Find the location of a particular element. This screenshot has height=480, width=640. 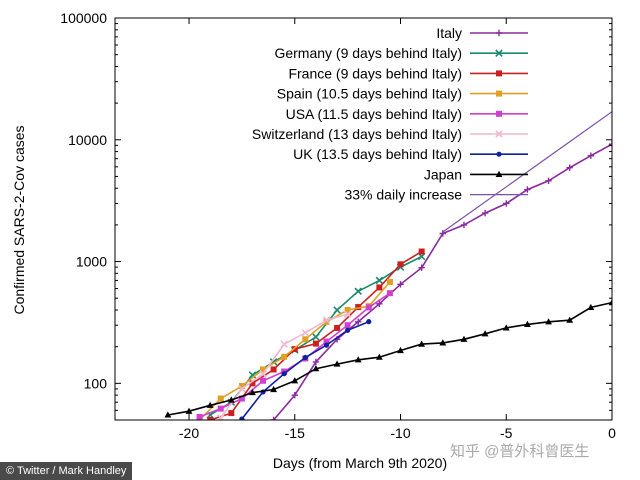

x-tick-label: -10 is located at coordinates (400, 433).